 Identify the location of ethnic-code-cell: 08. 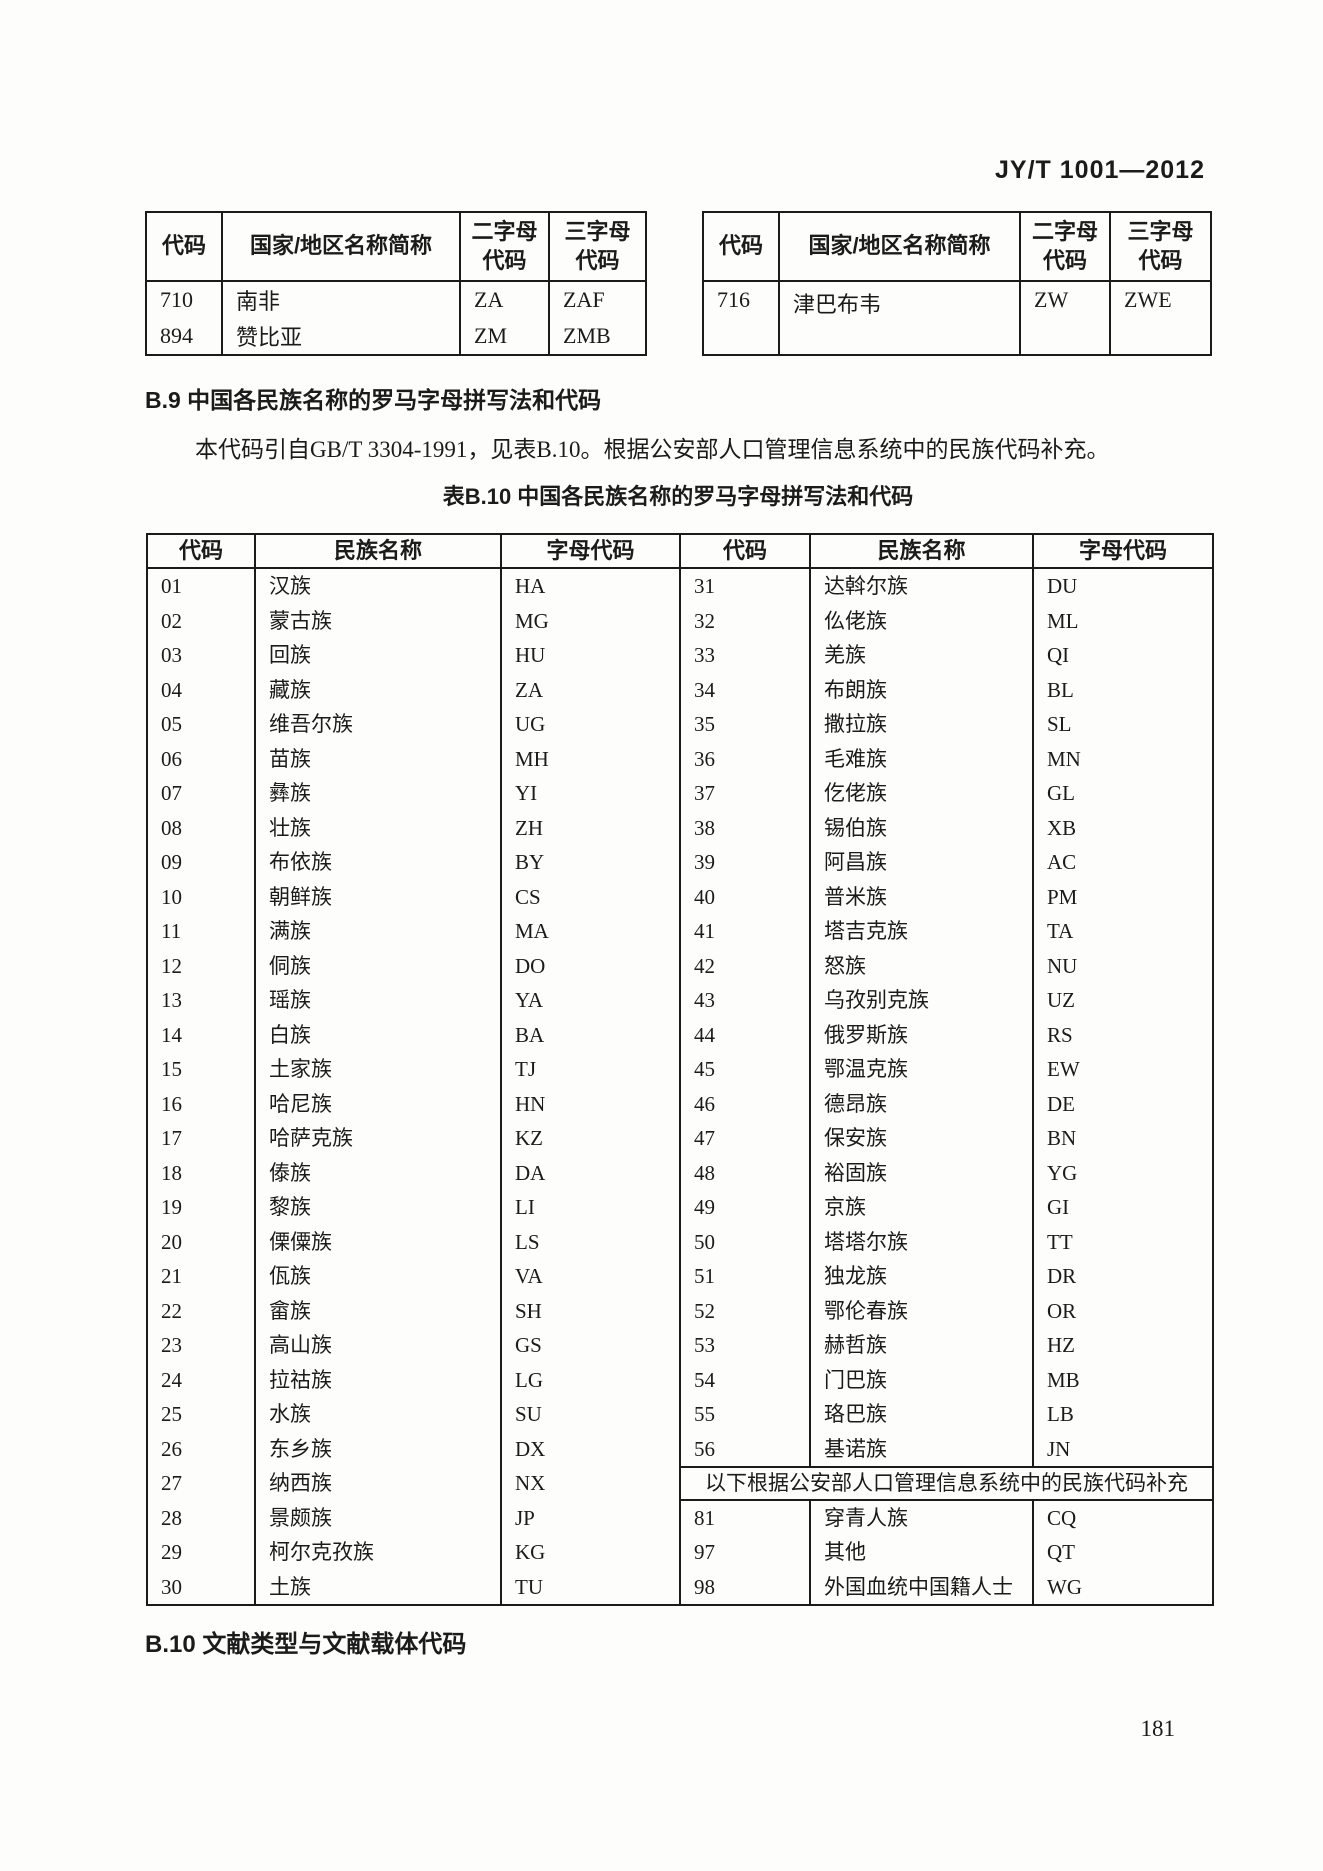
(171, 827).